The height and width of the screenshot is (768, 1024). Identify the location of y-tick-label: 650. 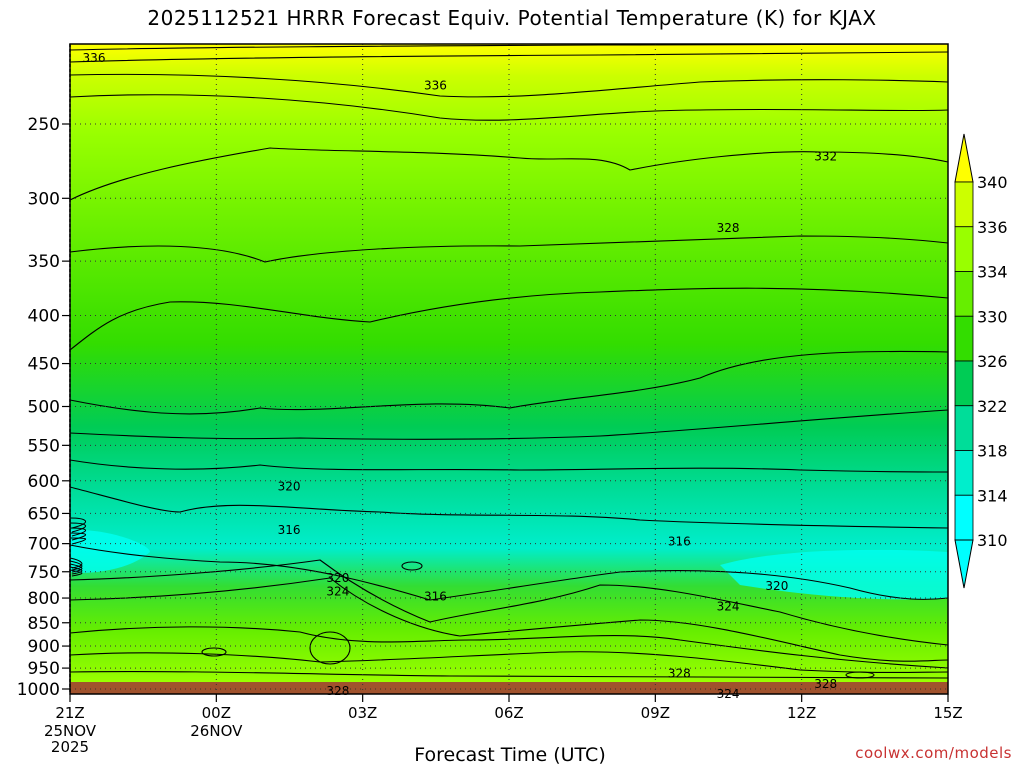
(44, 514).